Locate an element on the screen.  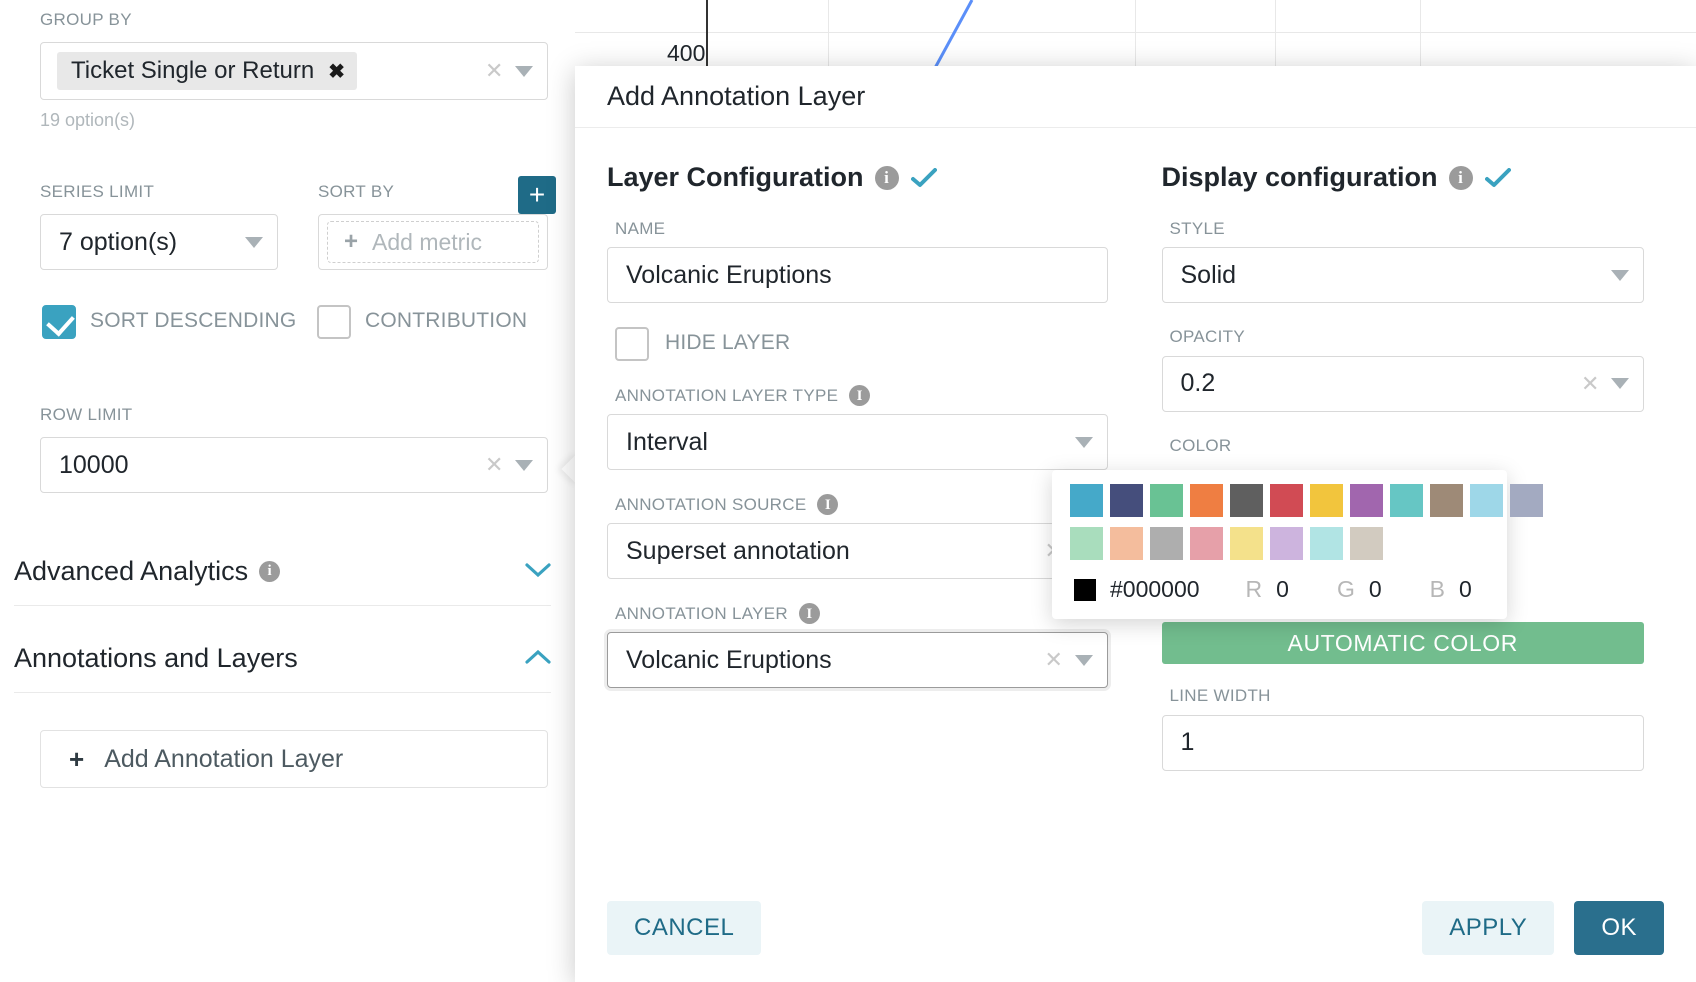
add-metric-button: + Add metric is located at coordinates (433, 242).